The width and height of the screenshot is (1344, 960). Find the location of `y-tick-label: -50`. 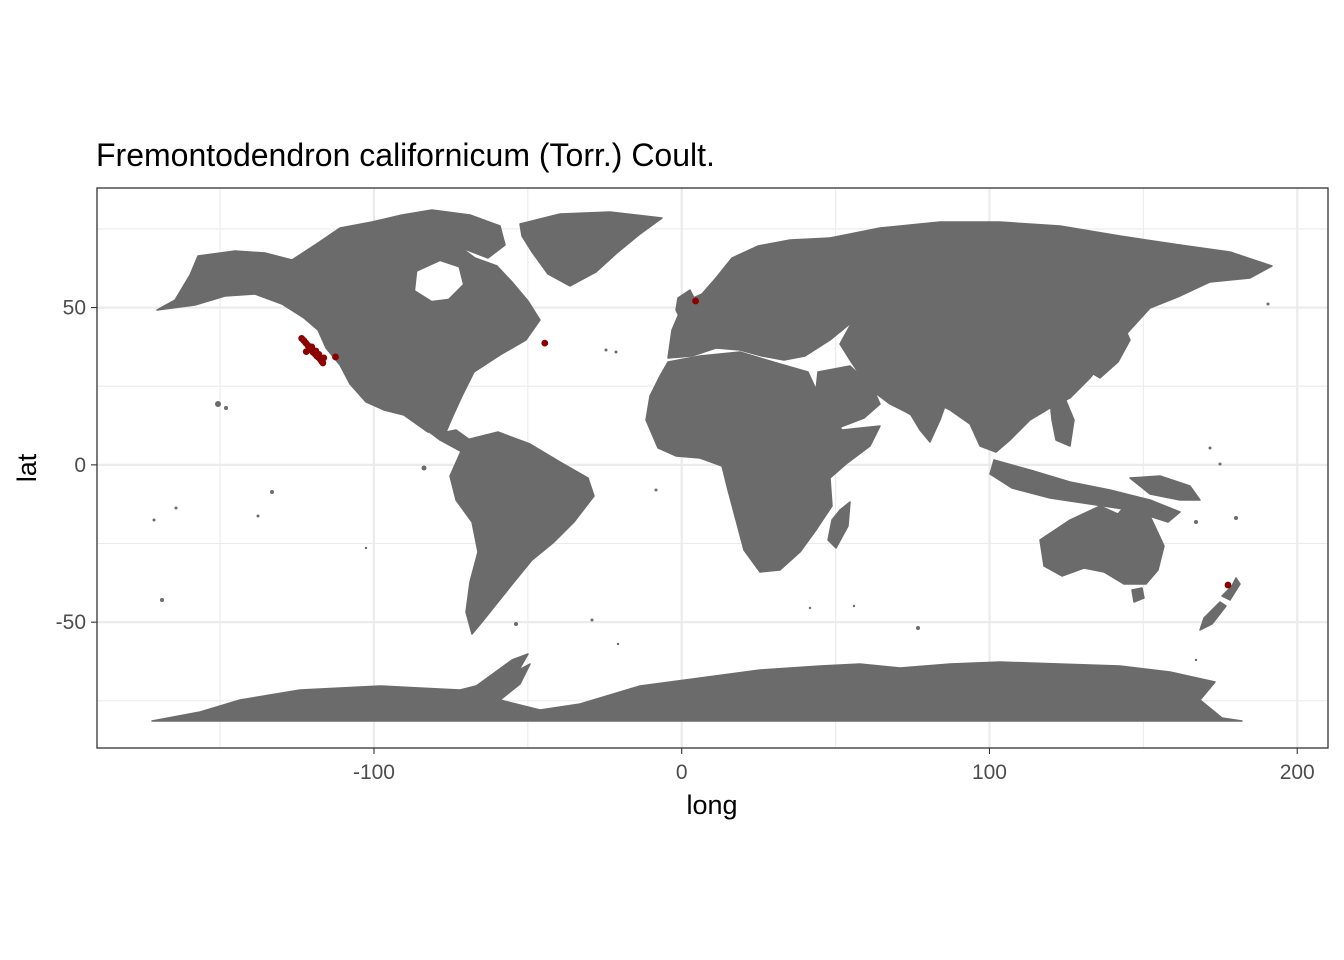

y-tick-label: -50 is located at coordinates (71, 622).